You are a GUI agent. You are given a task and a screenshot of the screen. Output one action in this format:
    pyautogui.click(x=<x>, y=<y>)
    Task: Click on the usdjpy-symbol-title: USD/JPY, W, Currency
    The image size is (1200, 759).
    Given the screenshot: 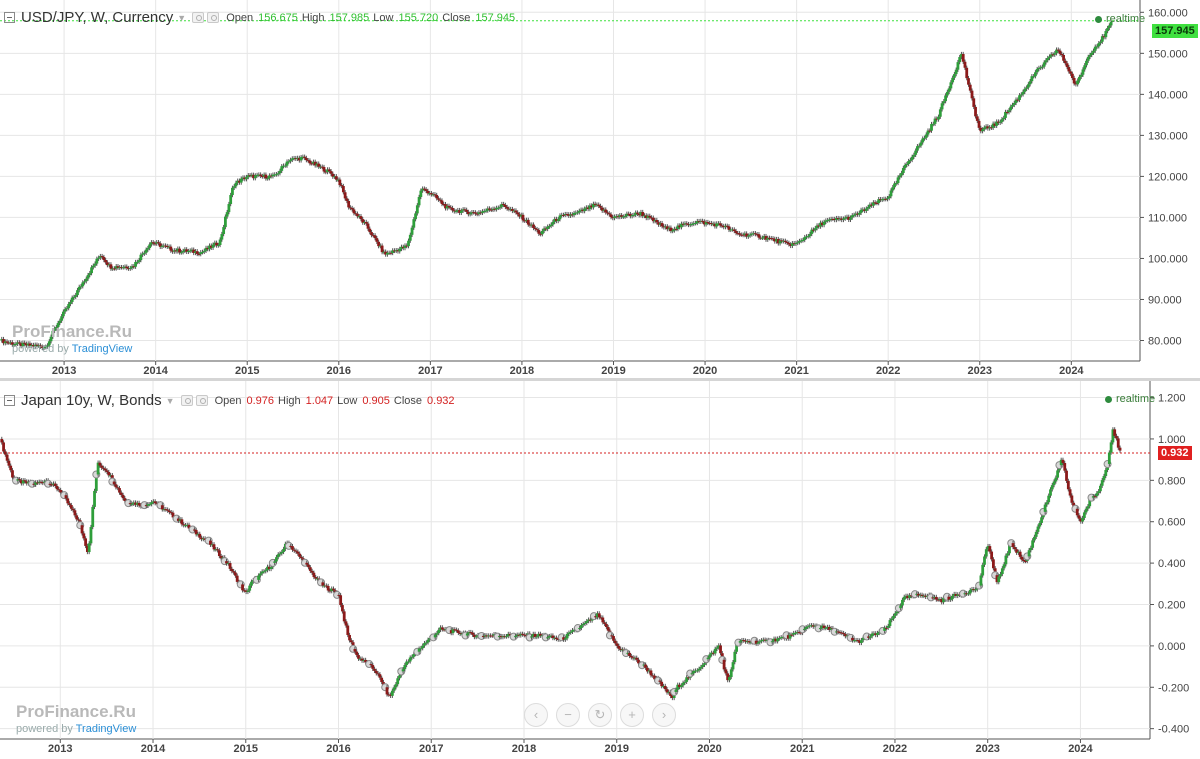 What is the action you would take?
    pyautogui.click(x=97, y=17)
    